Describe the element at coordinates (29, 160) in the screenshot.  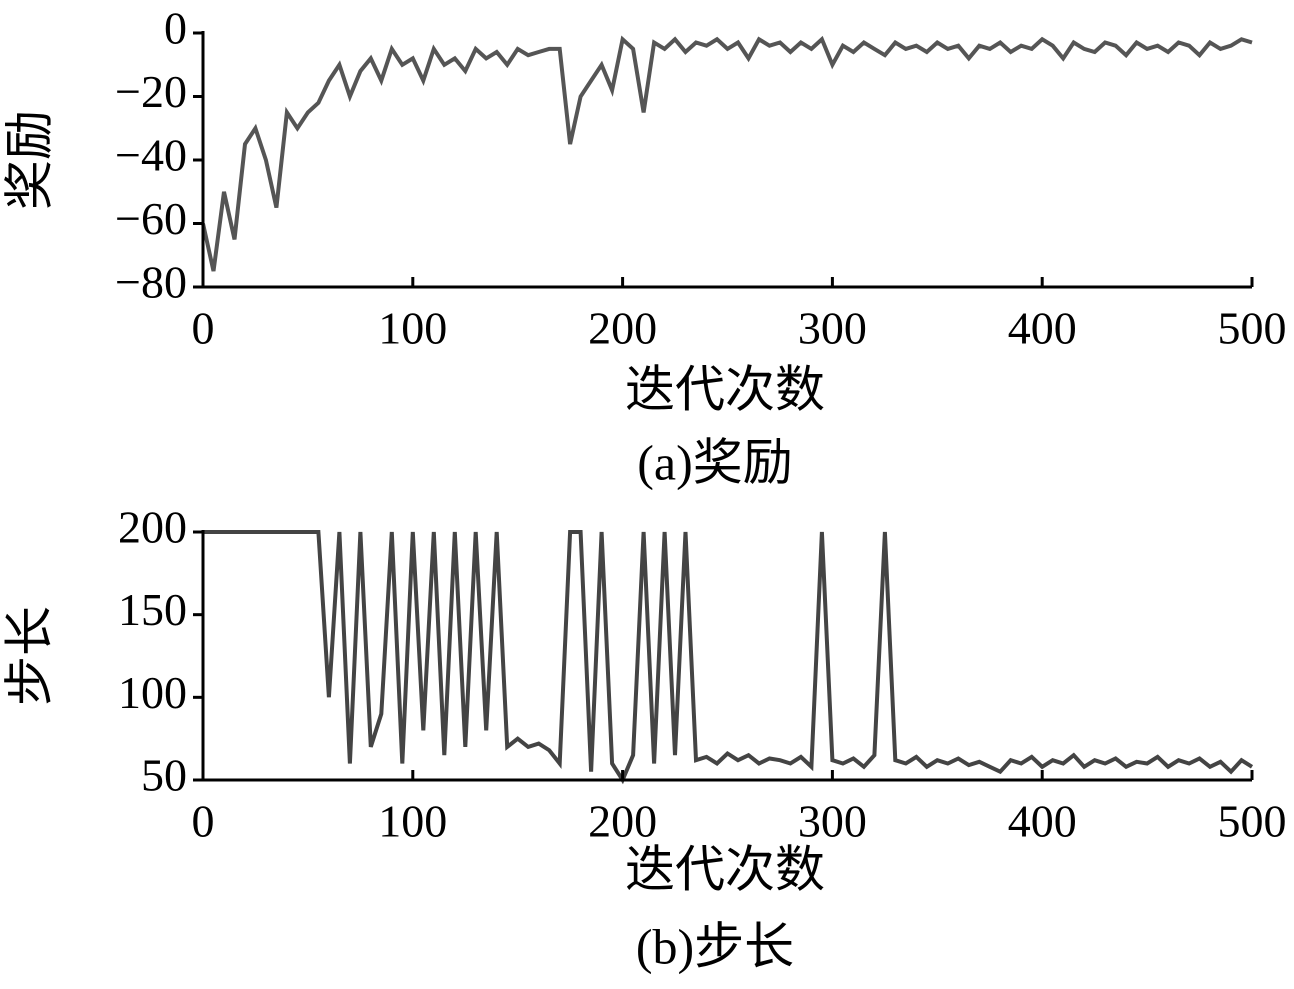
I see `y-axis-label: 奖励` at that location.